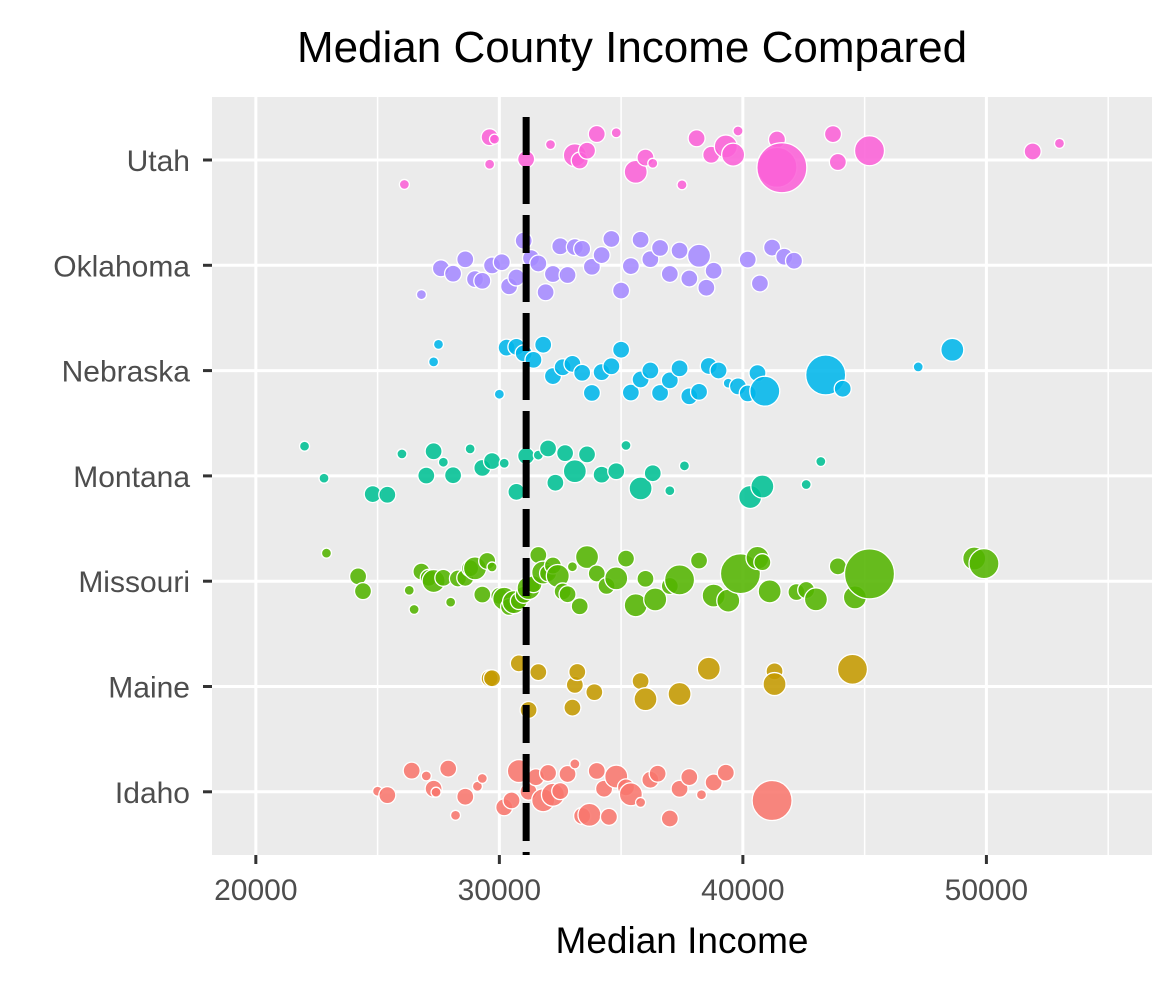  What do you see at coordinates (126, 372) in the screenshot?
I see `y-axis-tick-label: Nebraska` at bounding box center [126, 372].